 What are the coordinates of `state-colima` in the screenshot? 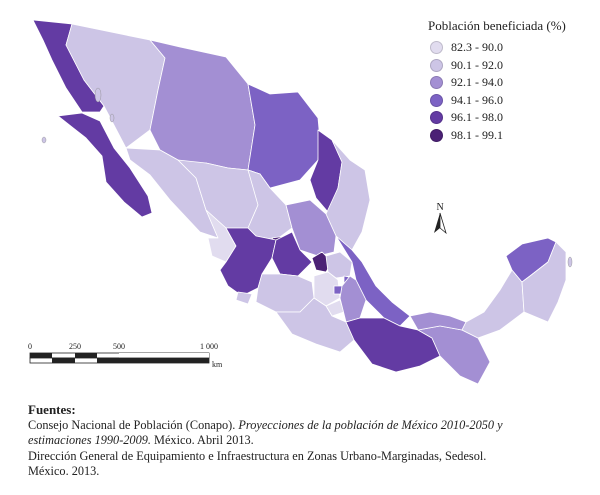 It's located at (244, 298).